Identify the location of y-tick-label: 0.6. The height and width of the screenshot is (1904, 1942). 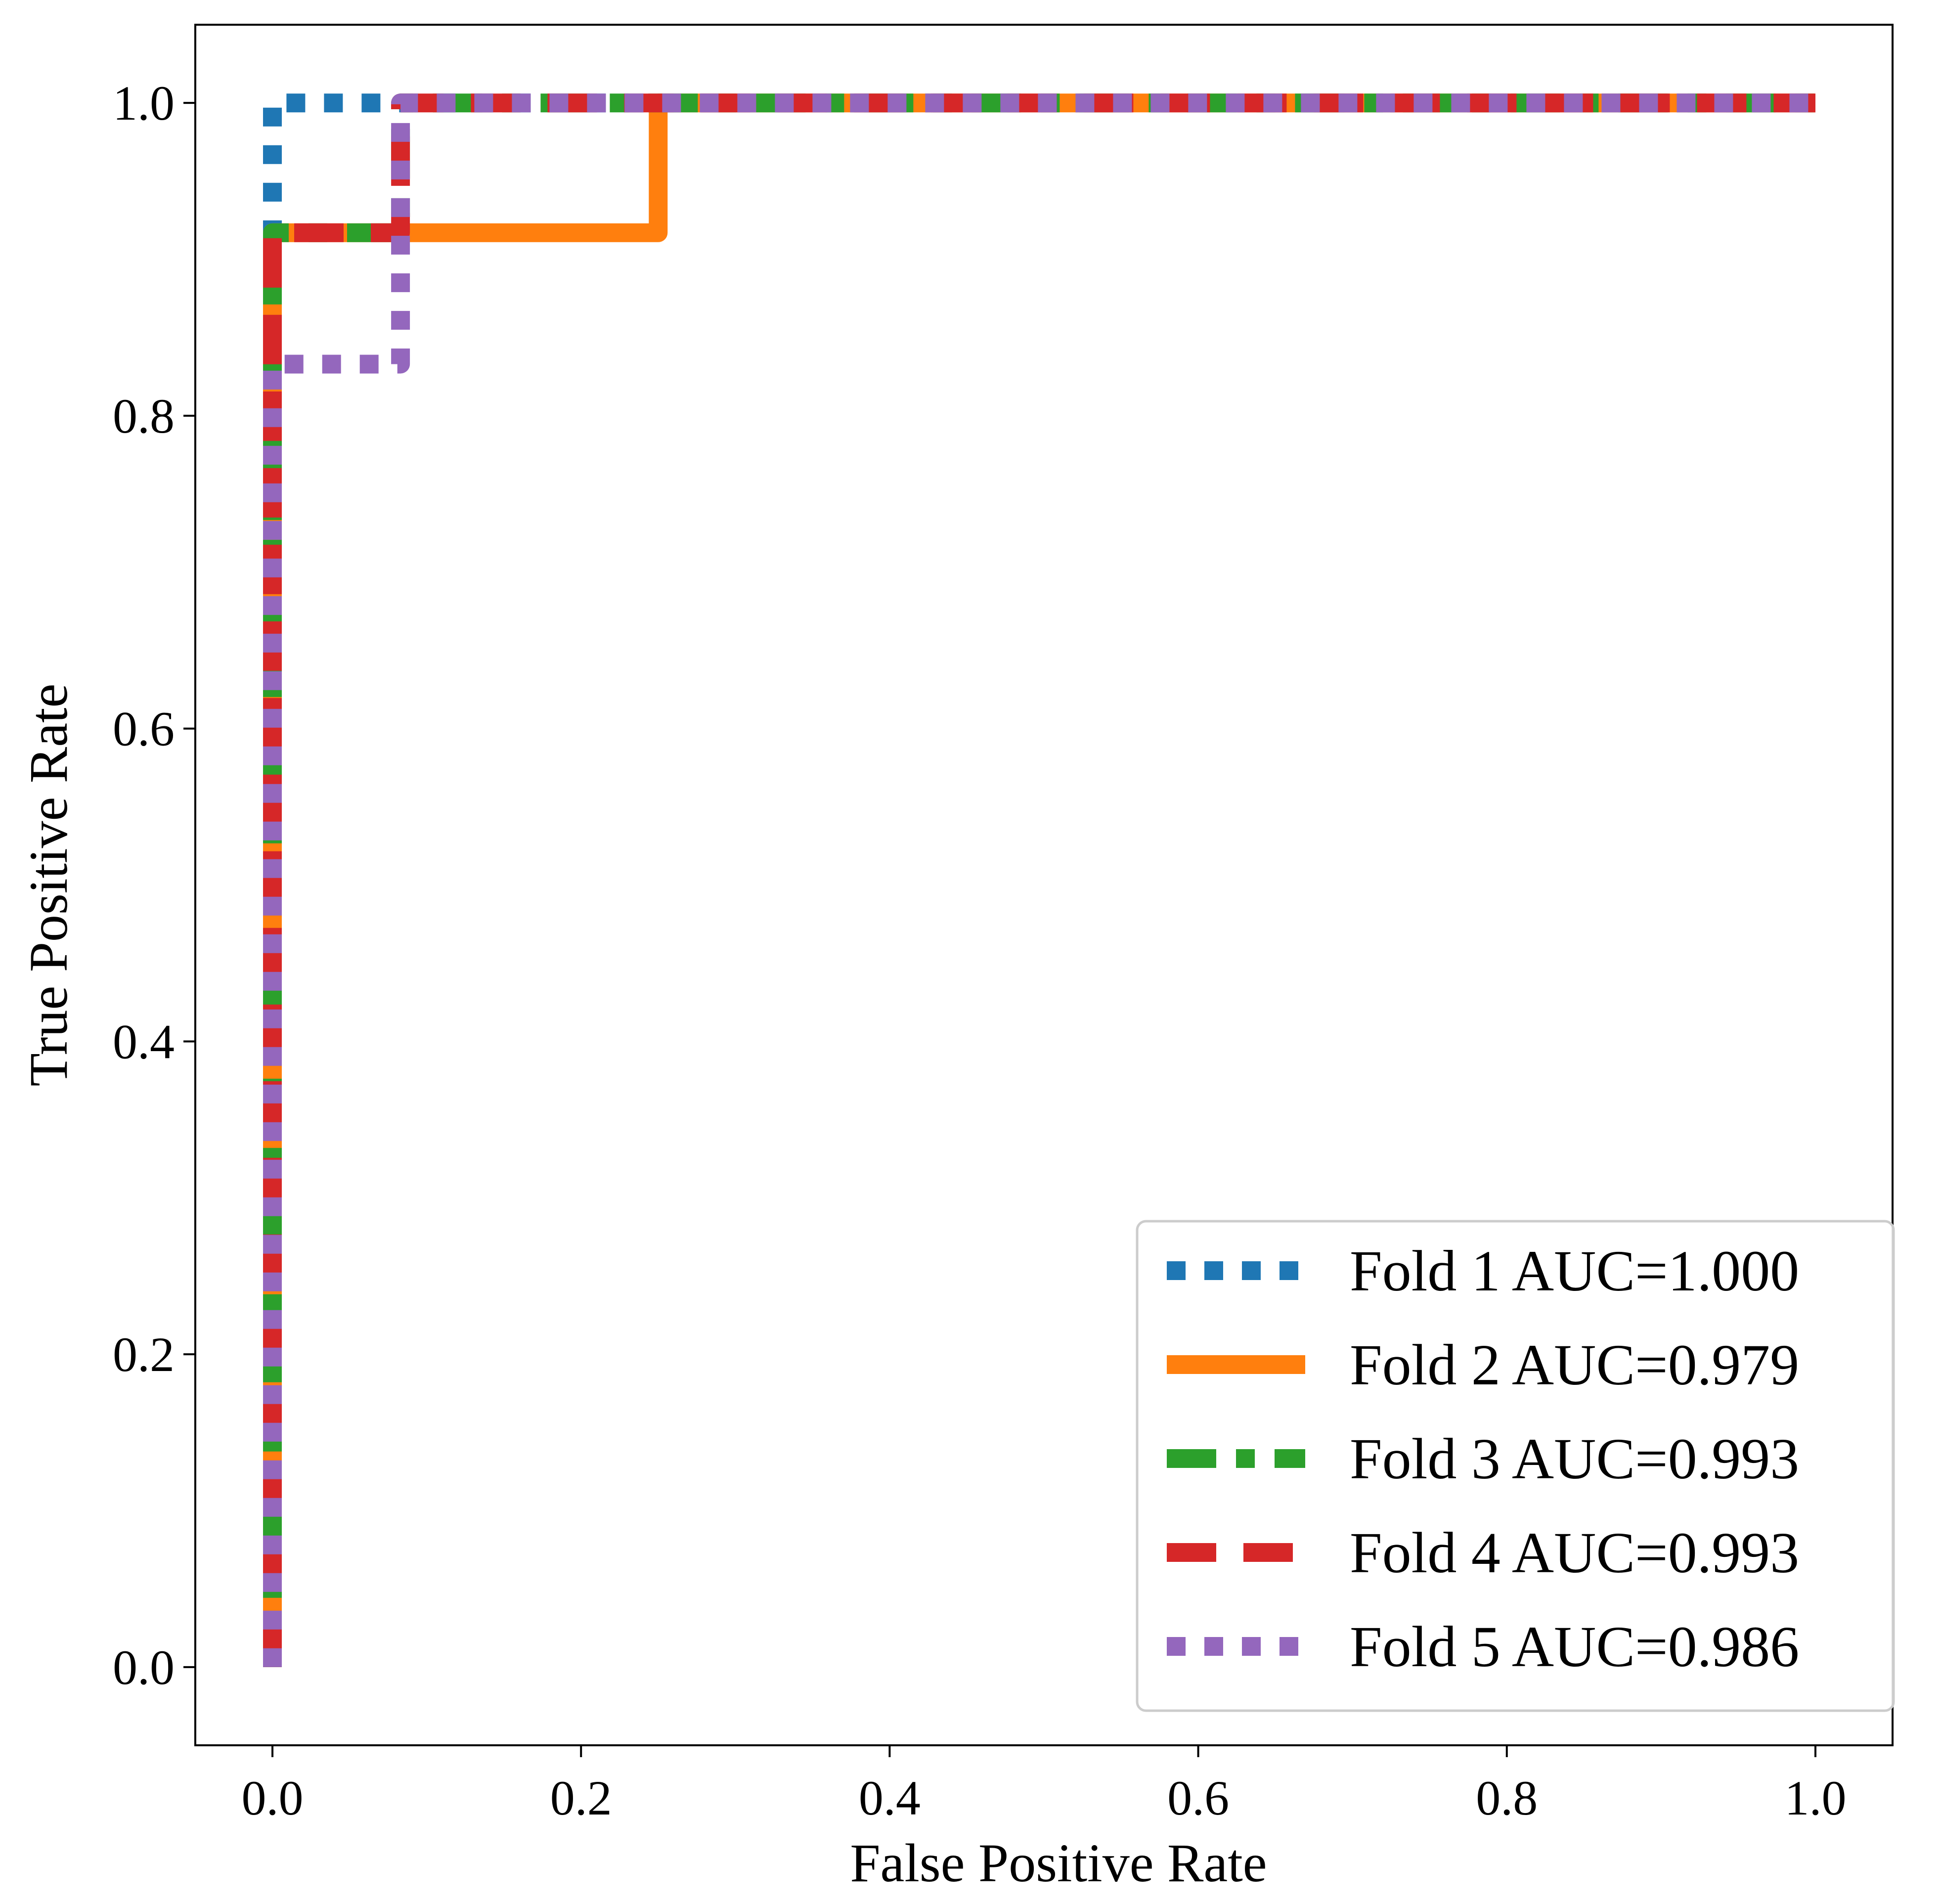
(144, 729).